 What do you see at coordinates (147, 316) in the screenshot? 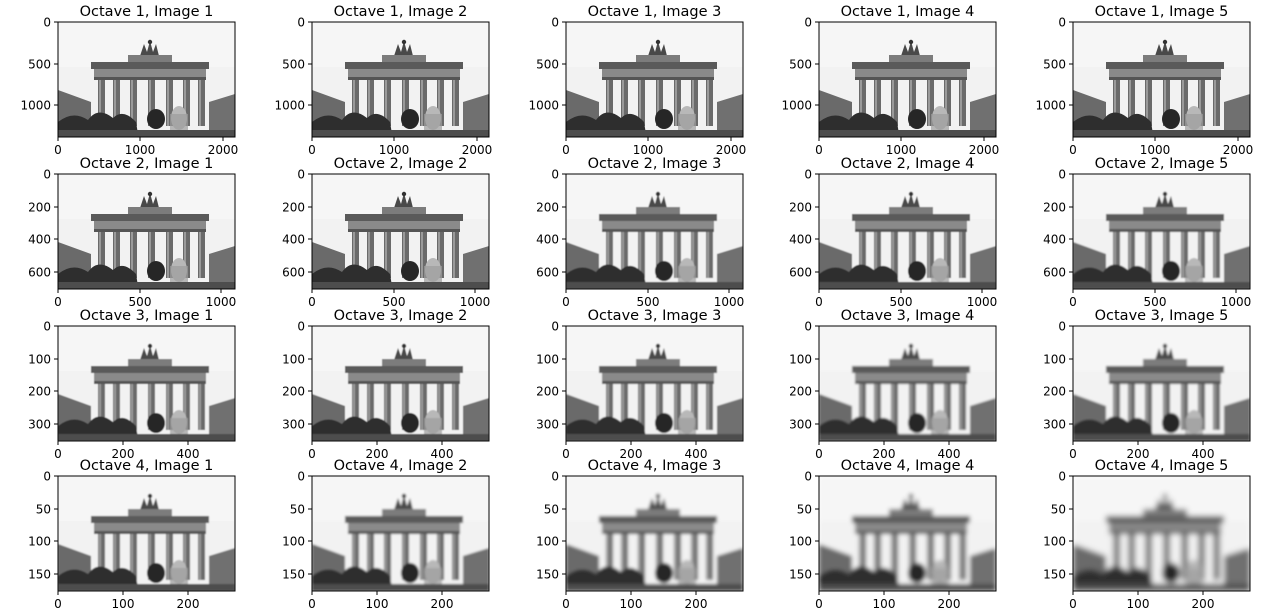
I see `panel-title: Octave 3, Image 1` at bounding box center [147, 316].